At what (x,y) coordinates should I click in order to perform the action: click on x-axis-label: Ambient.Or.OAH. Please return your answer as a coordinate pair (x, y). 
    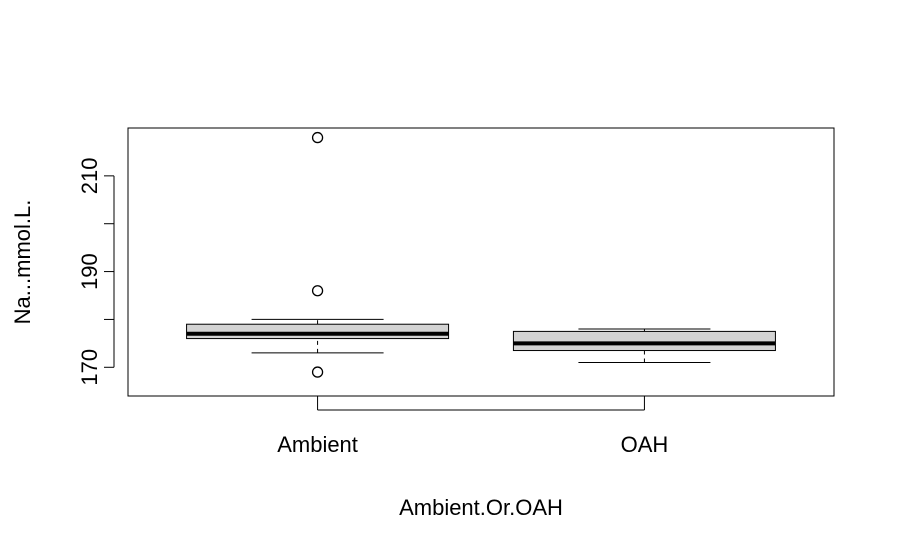
    Looking at the image, I should click on (481, 507).